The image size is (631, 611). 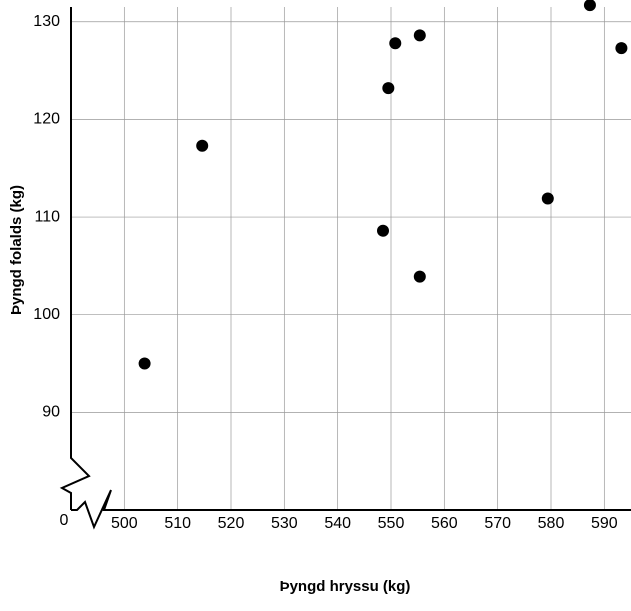 What do you see at coordinates (46, 21) in the screenshot?
I see `y-tick-label: 130` at bounding box center [46, 21].